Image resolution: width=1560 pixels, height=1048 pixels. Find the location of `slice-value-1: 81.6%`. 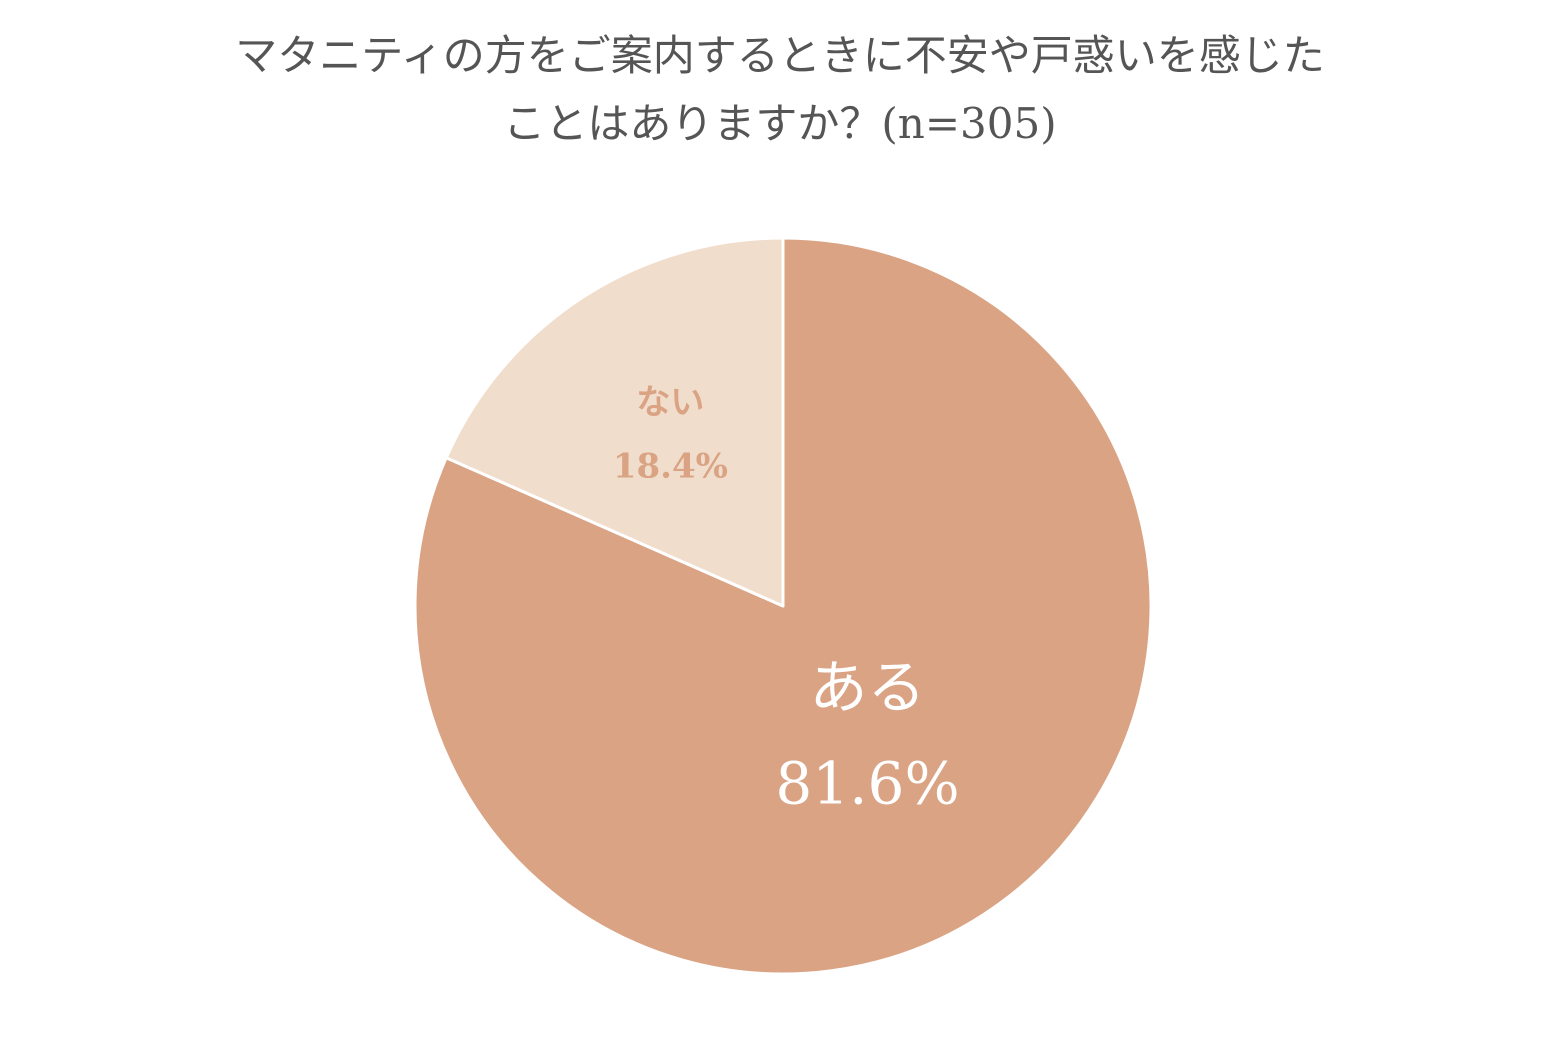

slice-value-1: 81.6% is located at coordinates (867, 784).